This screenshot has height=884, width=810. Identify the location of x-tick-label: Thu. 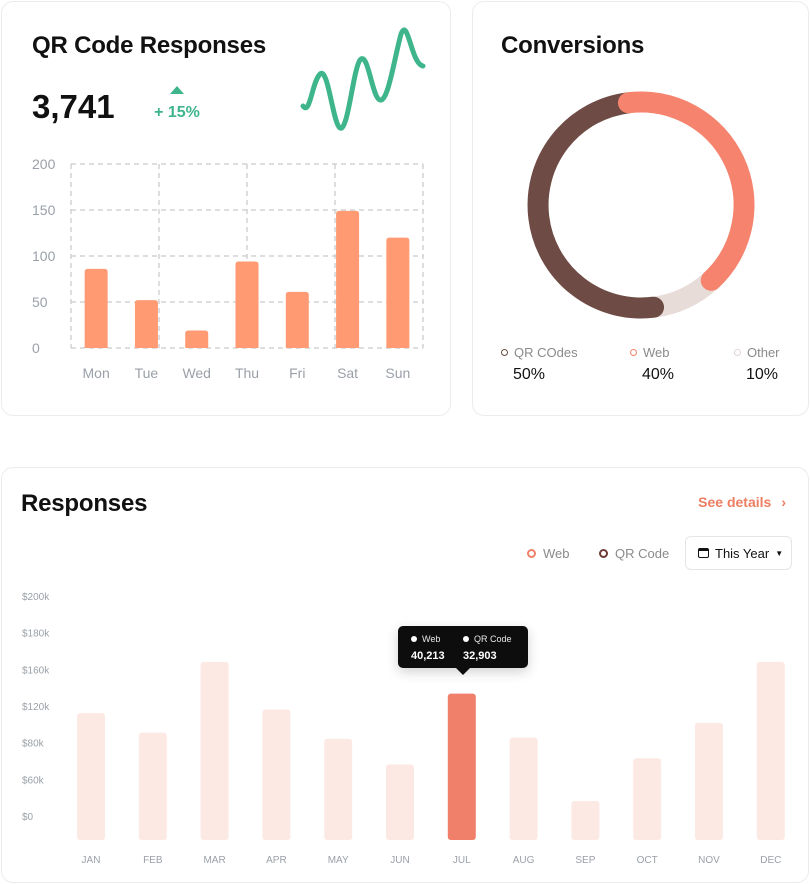
(247, 373).